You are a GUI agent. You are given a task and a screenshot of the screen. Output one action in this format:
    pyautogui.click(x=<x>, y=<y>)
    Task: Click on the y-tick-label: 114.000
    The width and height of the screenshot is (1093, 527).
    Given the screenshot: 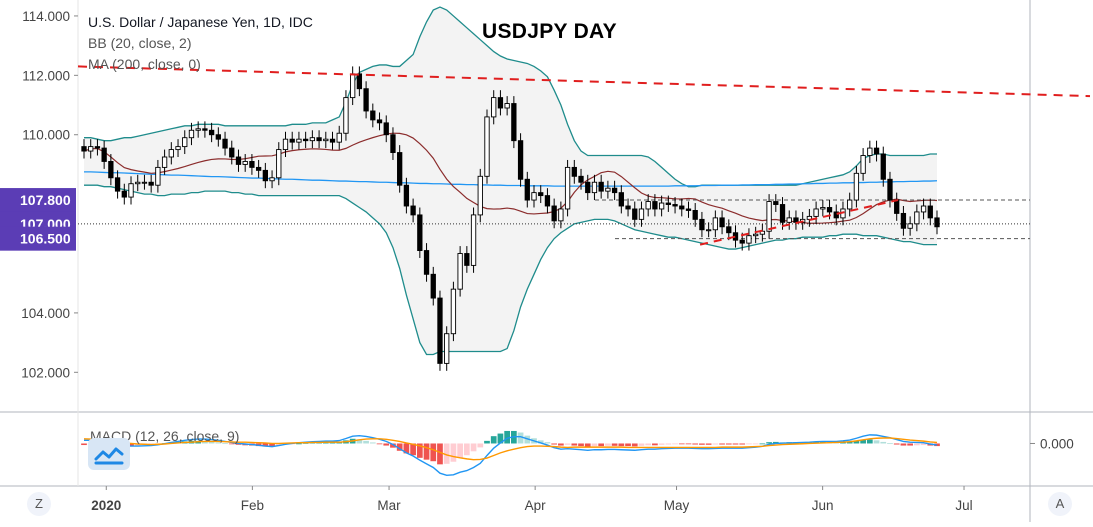 What is the action you would take?
    pyautogui.click(x=46, y=16)
    